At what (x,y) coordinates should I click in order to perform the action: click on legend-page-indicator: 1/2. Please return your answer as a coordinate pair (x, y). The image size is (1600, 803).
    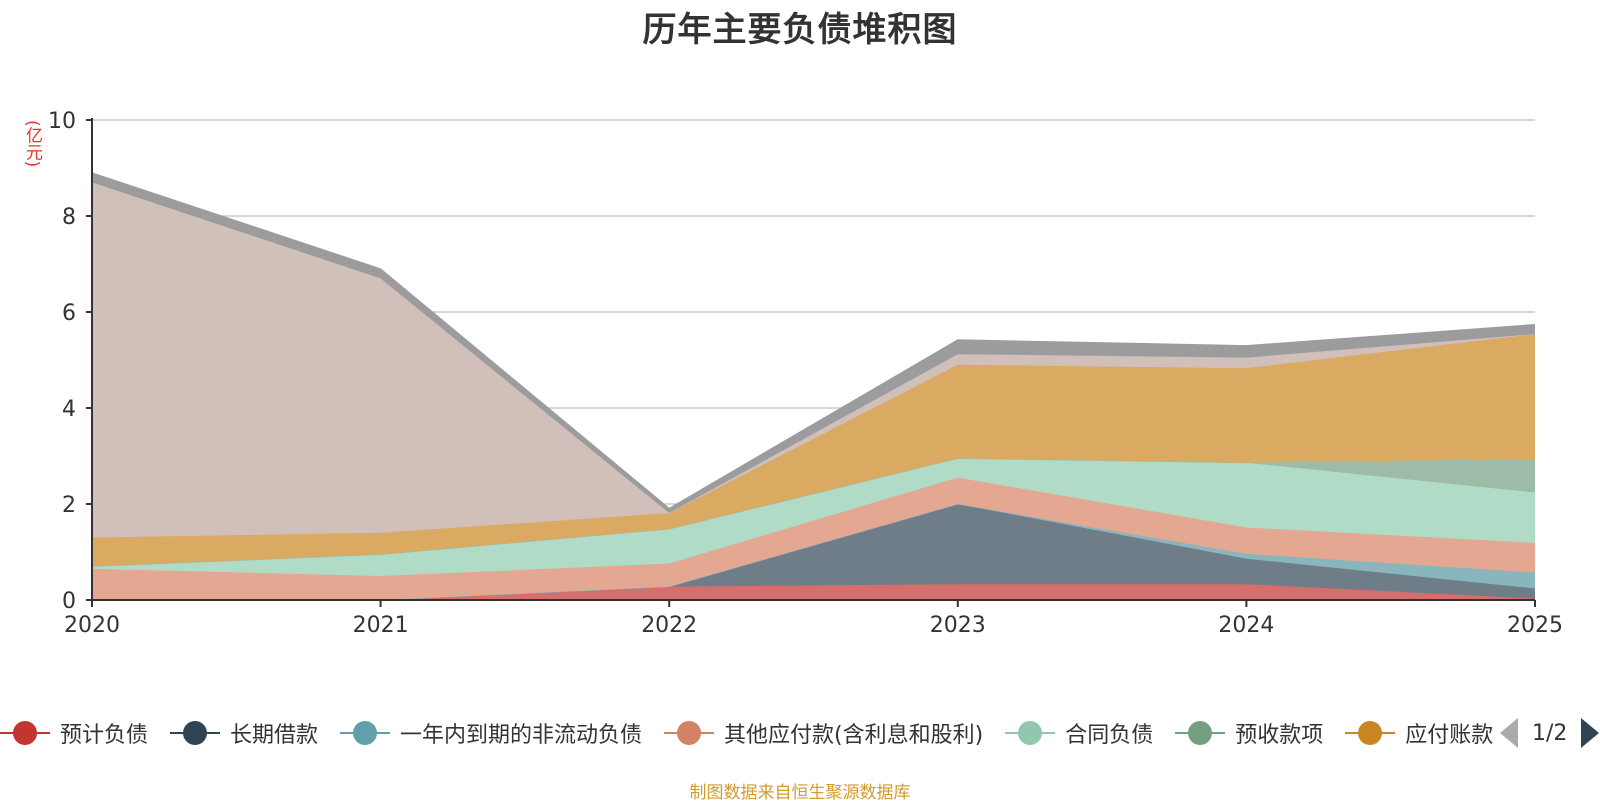
    Looking at the image, I should click on (1550, 733).